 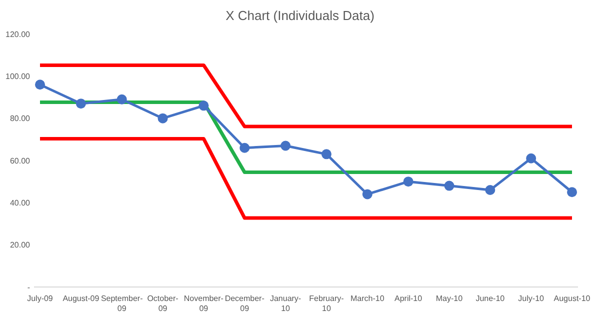 What do you see at coordinates (286, 303) in the screenshot?
I see `x-tick-label: January-10` at bounding box center [286, 303].